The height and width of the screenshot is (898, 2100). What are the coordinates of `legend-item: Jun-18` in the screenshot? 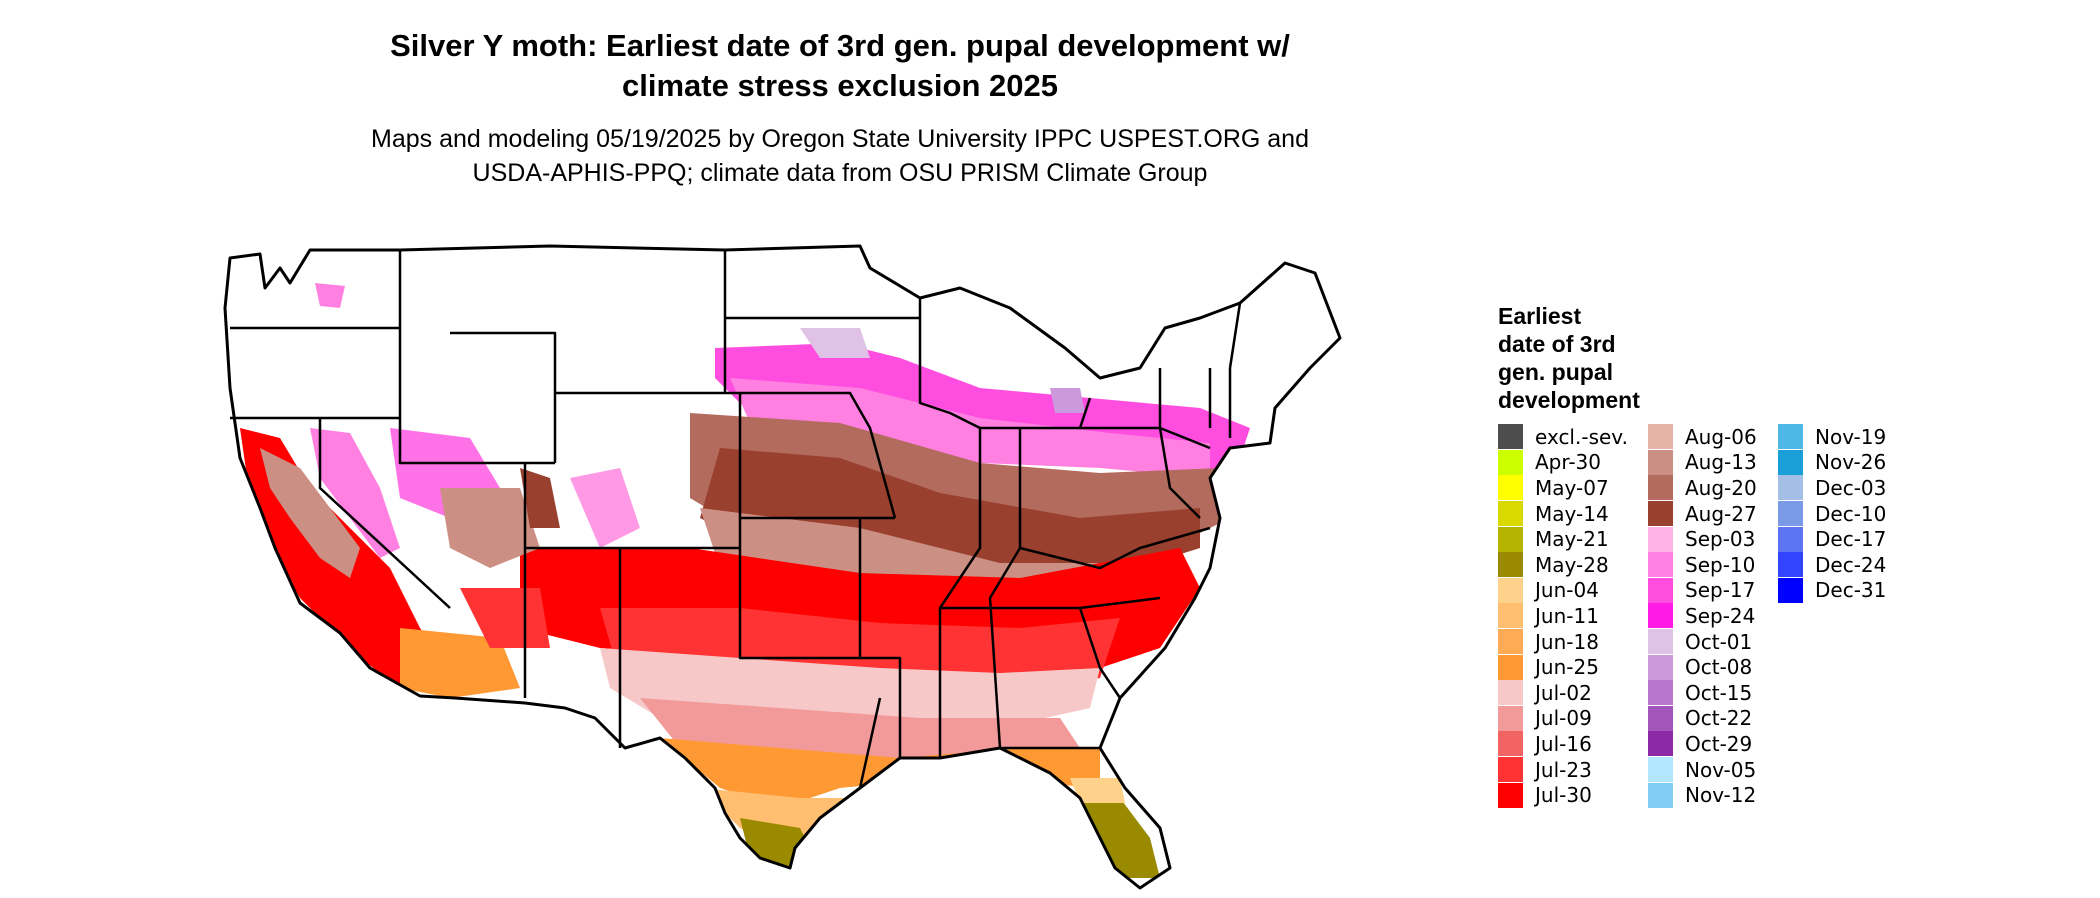 It's located at (1563, 642).